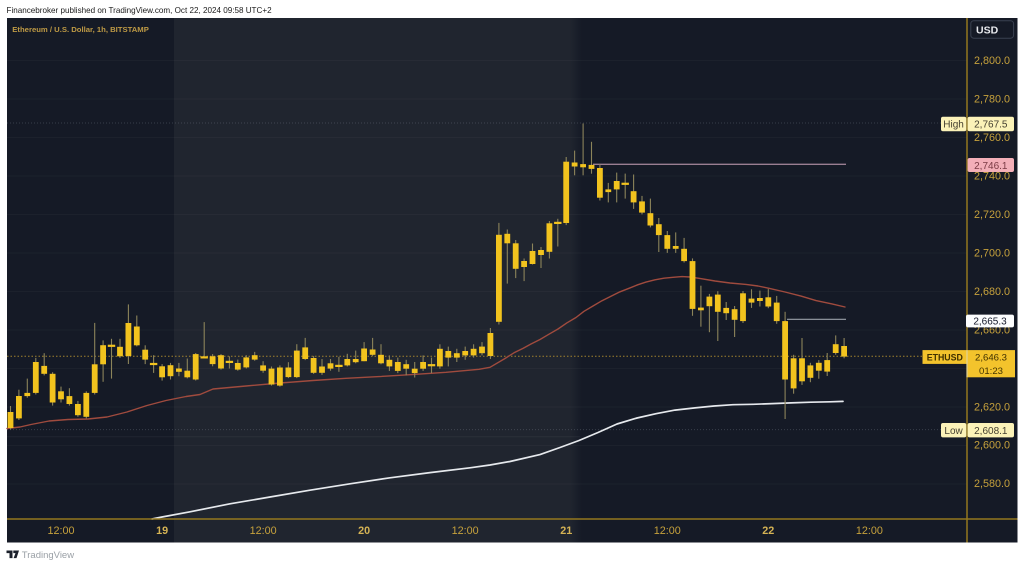 This screenshot has width=1024, height=566. I want to click on svg-text: 2,646.3, so click(991, 358).